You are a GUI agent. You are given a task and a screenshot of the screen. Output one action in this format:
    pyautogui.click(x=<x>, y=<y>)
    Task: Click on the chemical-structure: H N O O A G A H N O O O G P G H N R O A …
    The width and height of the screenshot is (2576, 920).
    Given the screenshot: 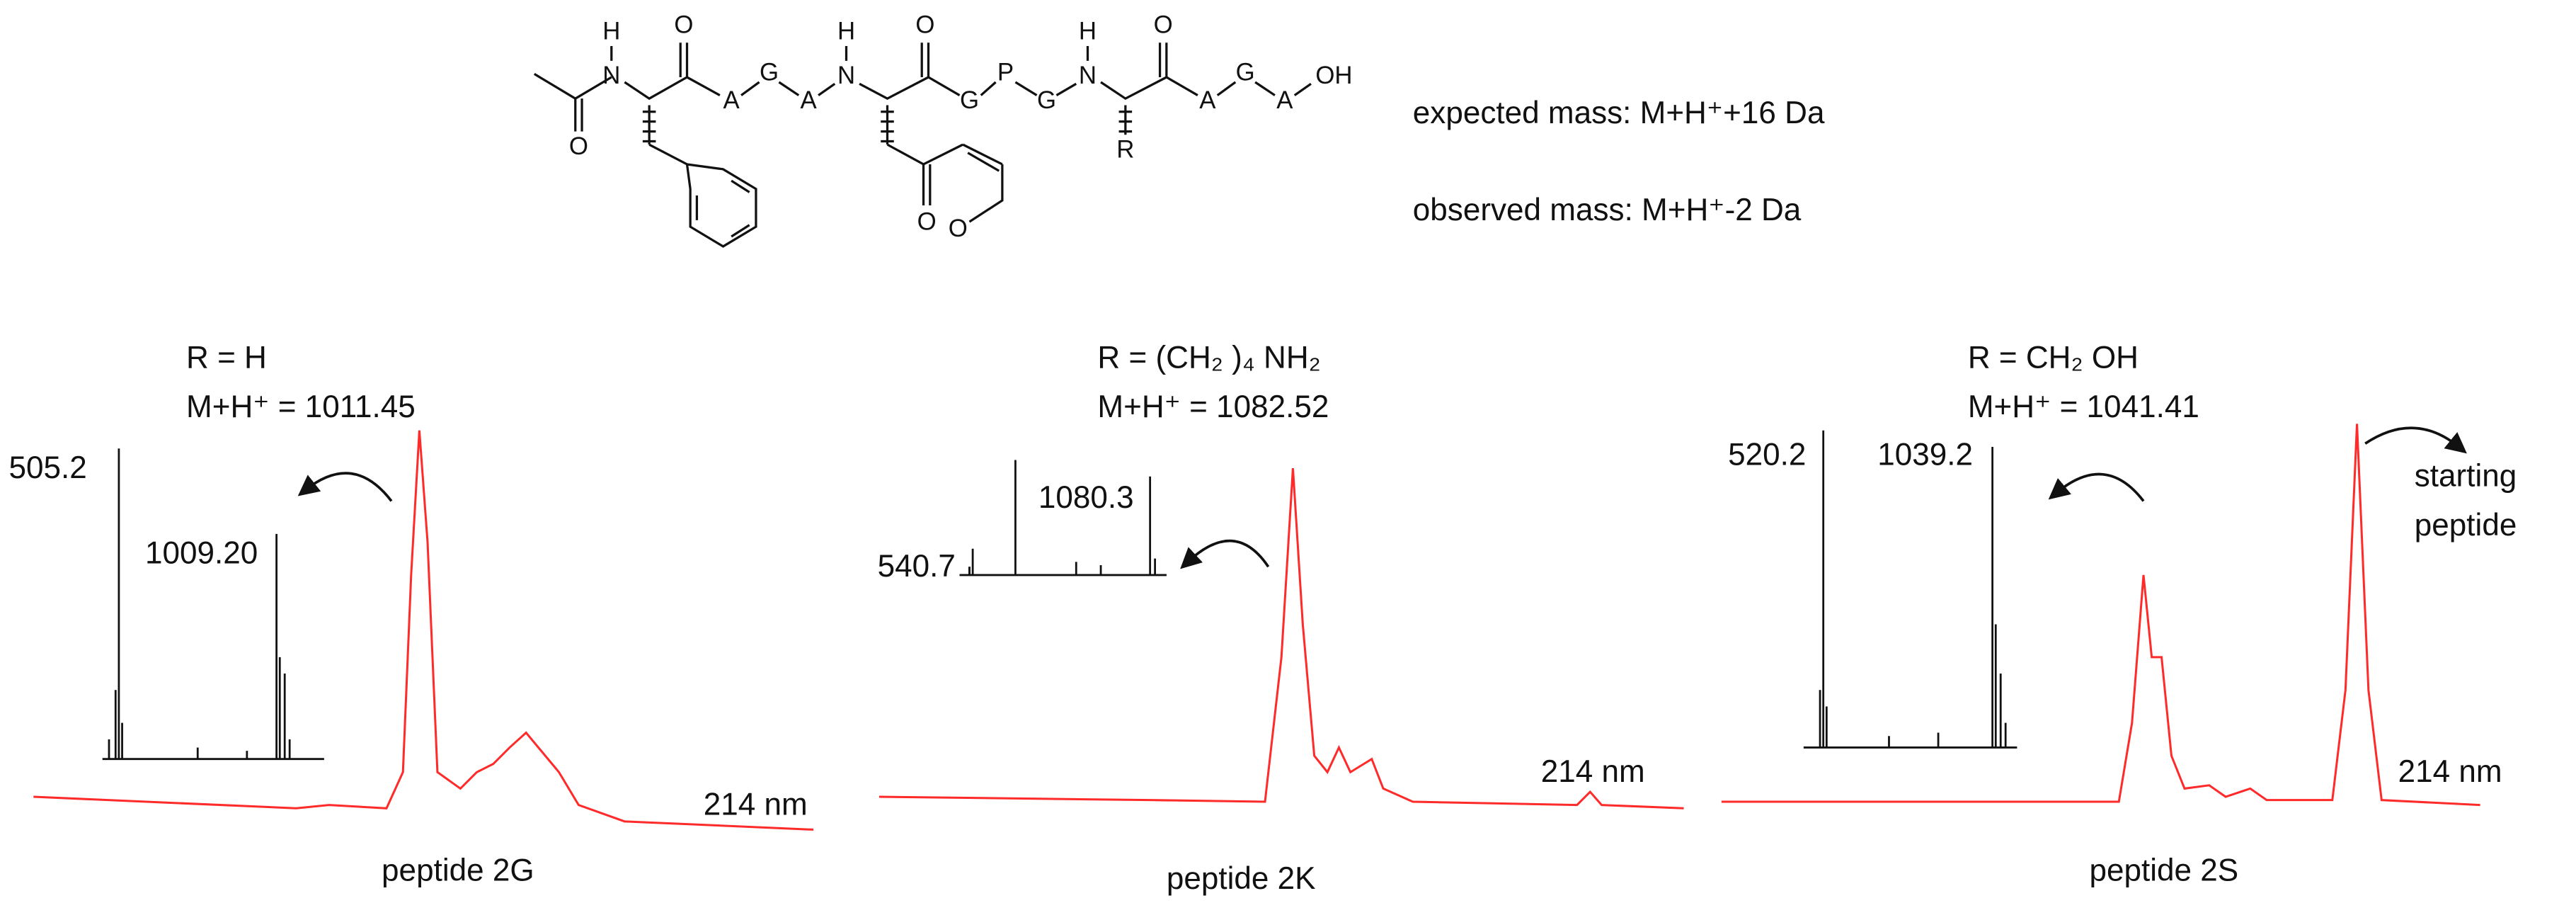 What is the action you would take?
    pyautogui.click(x=943, y=129)
    